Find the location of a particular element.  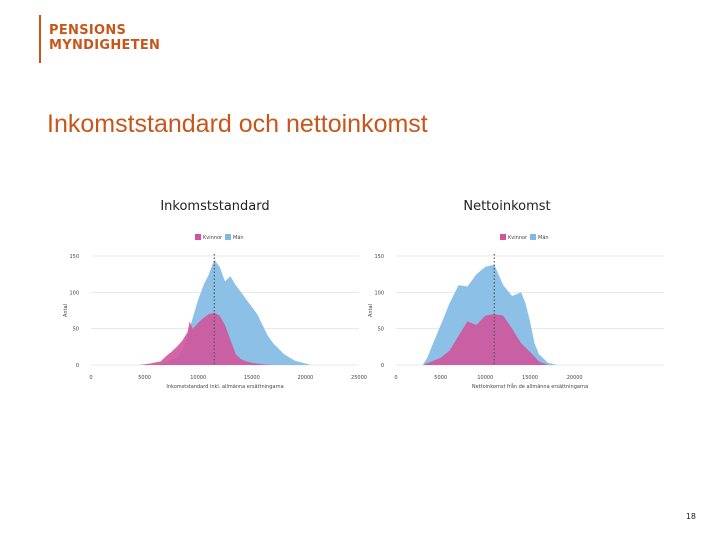

logo-text-line1: PENSIONS is located at coordinates (88, 30).